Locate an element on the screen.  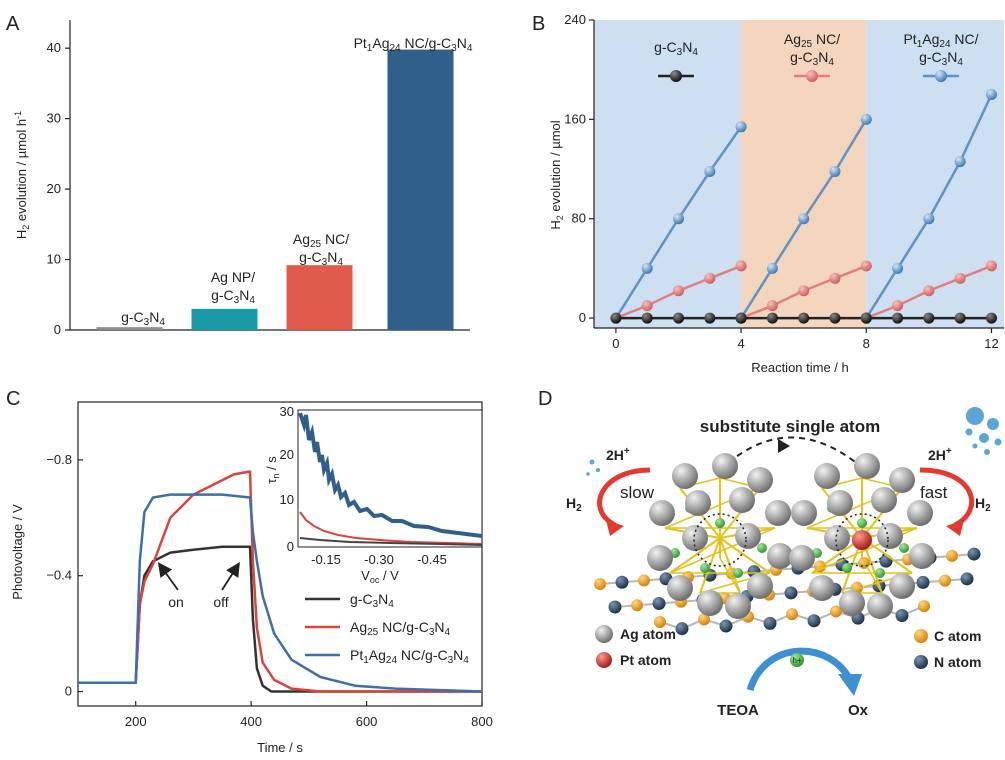
bar-label-ag25: Ag25 NC/ g-C3N4 is located at coordinates (321, 249).